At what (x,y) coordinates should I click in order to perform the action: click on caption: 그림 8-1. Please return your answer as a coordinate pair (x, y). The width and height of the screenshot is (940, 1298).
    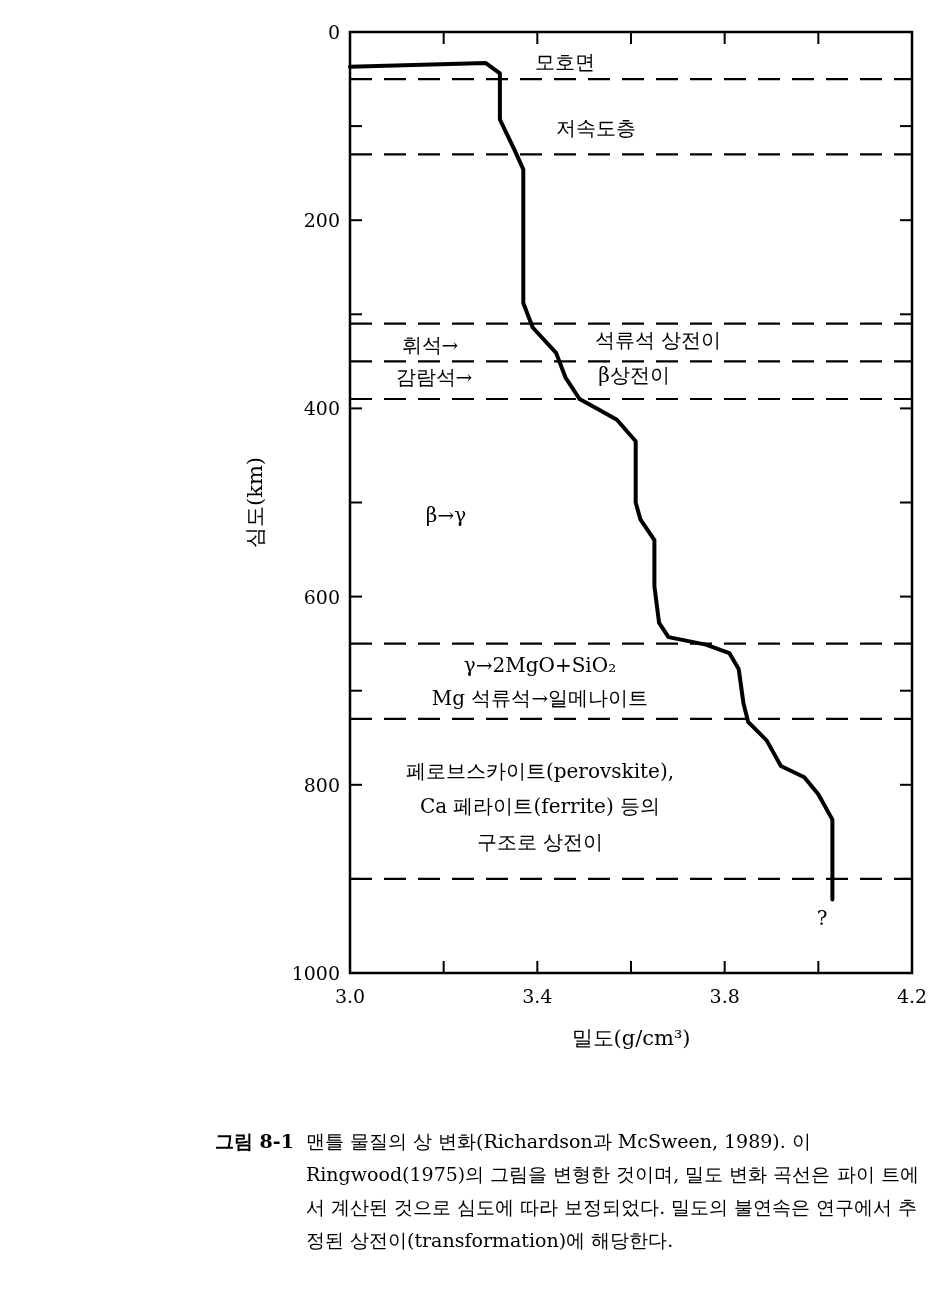
    Looking at the image, I should click on (254, 1141).